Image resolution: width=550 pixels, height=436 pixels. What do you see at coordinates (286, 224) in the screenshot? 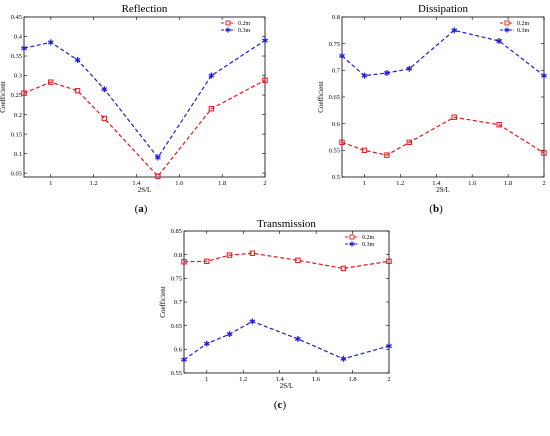
I see `chart-title: Transmission` at bounding box center [286, 224].